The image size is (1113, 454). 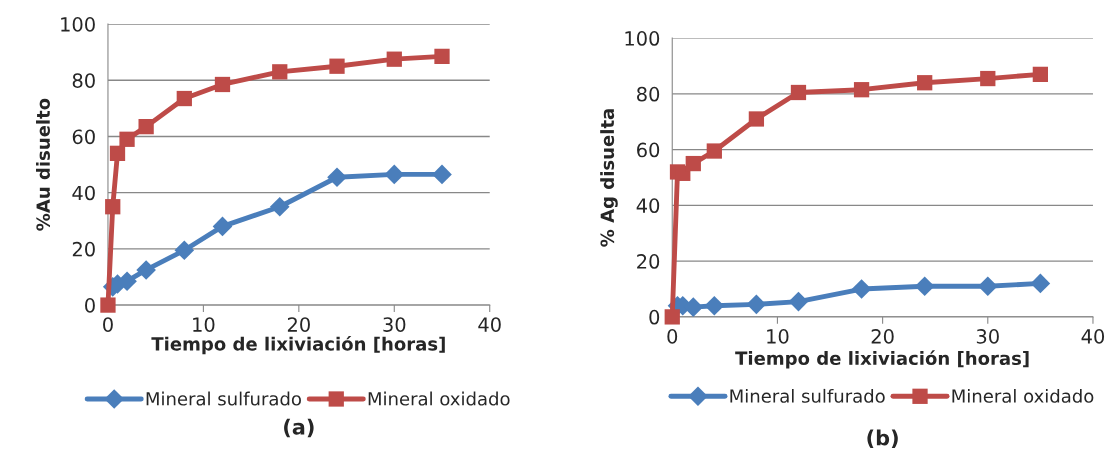 What do you see at coordinates (882, 439) in the screenshot?
I see `text: (b)` at bounding box center [882, 439].